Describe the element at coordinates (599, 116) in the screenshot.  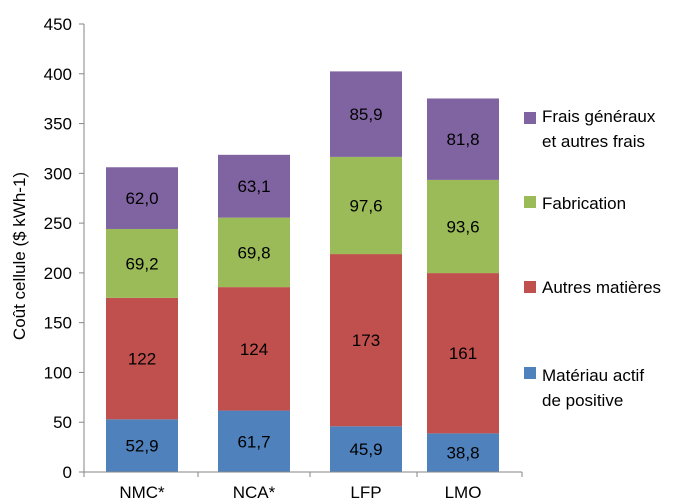
I see `legend-label: Frais généraux` at that location.